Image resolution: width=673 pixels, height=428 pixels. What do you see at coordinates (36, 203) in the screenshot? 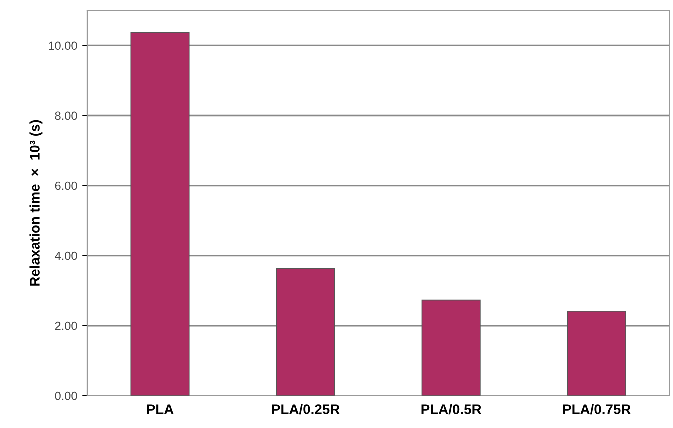
I see `y-axis-title: Relaxation time × 10³ (s)` at bounding box center [36, 203].